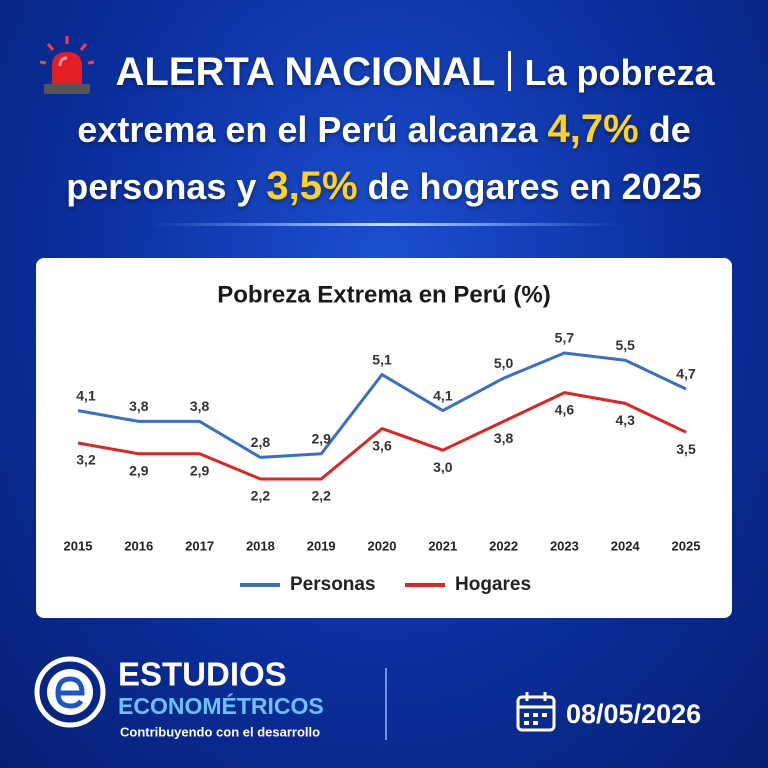  What do you see at coordinates (202, 674) in the screenshot?
I see `brand-top: ESTUDIOS` at bounding box center [202, 674].